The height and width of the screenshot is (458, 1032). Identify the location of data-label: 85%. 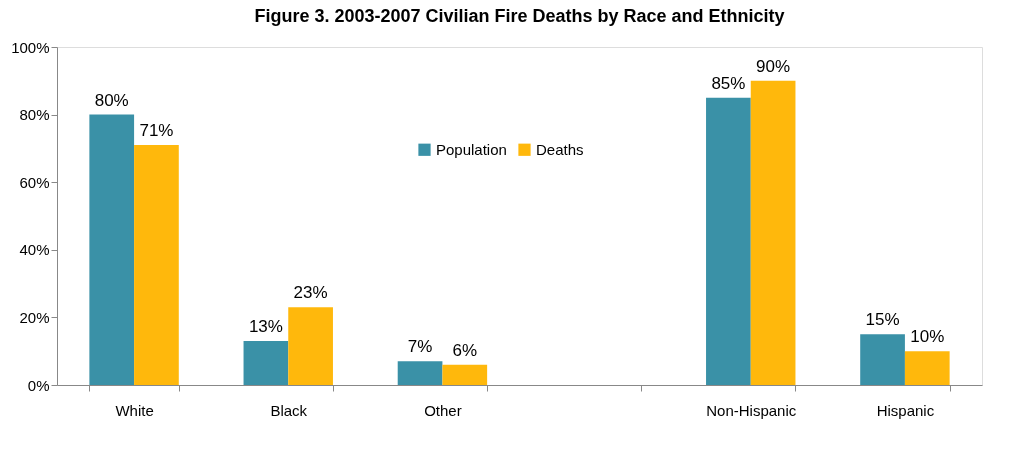
(728, 83).